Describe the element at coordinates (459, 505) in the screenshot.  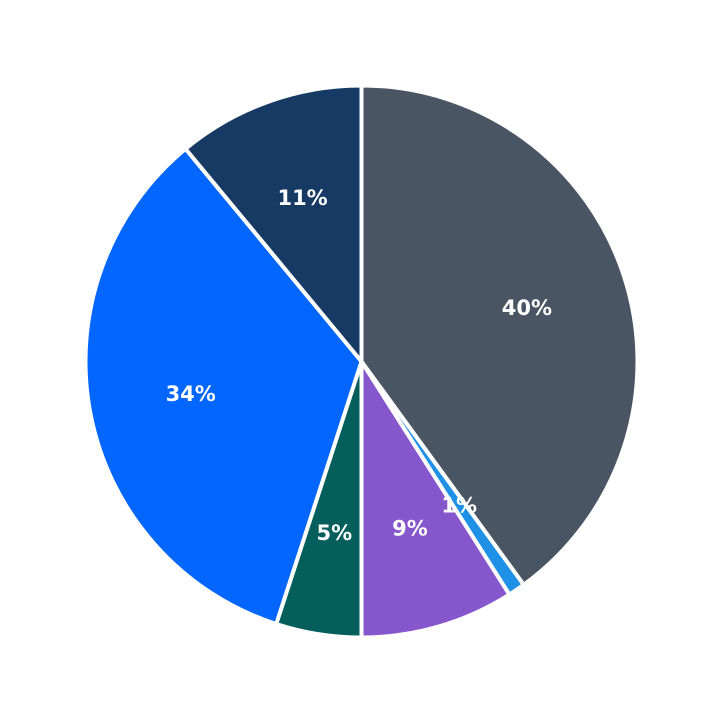
I see `pie-slice-label-2: 1%` at that location.